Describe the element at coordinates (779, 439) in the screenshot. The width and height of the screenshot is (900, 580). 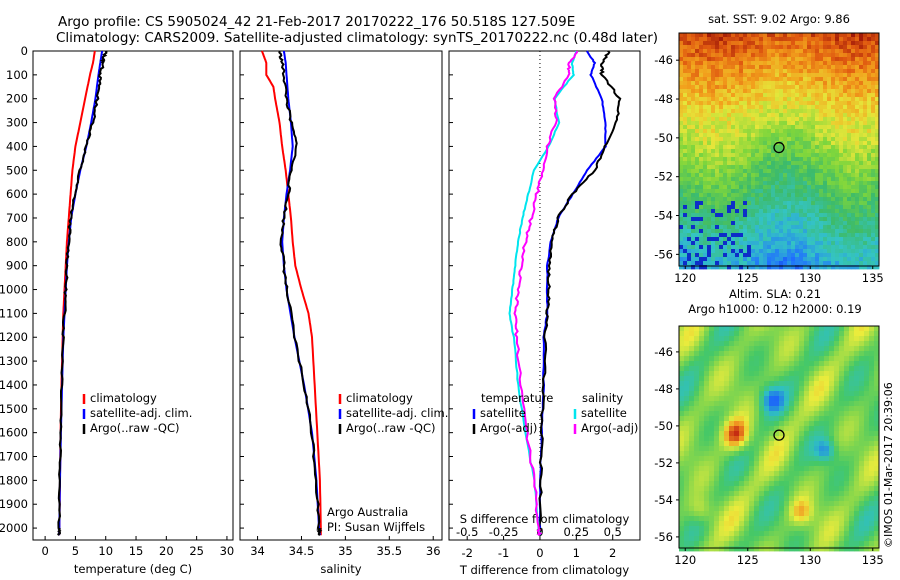
I see `map-field` at that location.